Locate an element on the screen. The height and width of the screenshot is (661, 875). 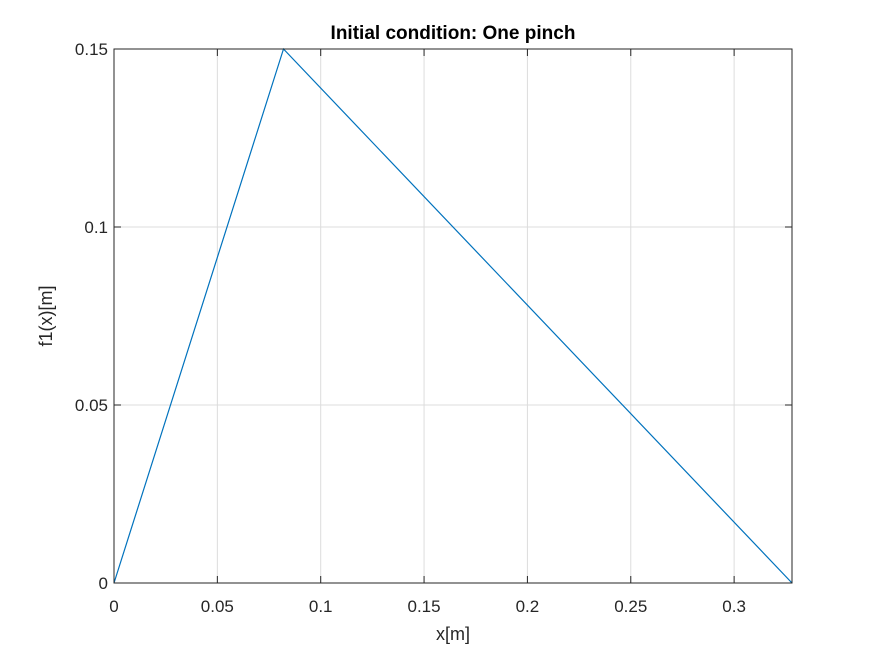
y-axis-label: f1(x)[m] is located at coordinates (46, 316).